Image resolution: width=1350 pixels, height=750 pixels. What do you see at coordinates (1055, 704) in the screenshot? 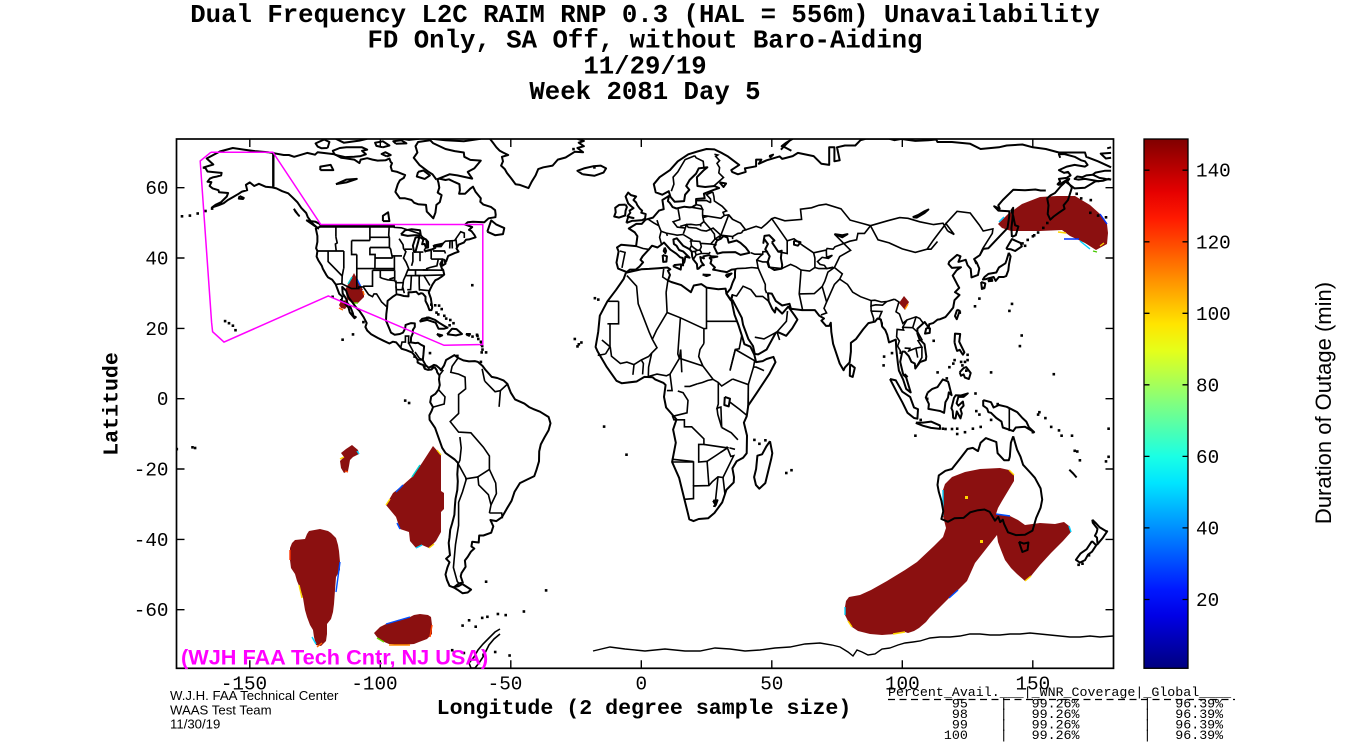
I see `svg-text:95 | 99.26% | 96: 95 | 99.26% | 96.39%` at bounding box center [1055, 704].